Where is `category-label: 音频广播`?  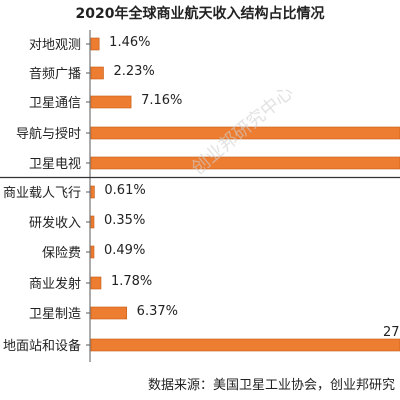 category-label: 音频广播 is located at coordinates (55, 74).